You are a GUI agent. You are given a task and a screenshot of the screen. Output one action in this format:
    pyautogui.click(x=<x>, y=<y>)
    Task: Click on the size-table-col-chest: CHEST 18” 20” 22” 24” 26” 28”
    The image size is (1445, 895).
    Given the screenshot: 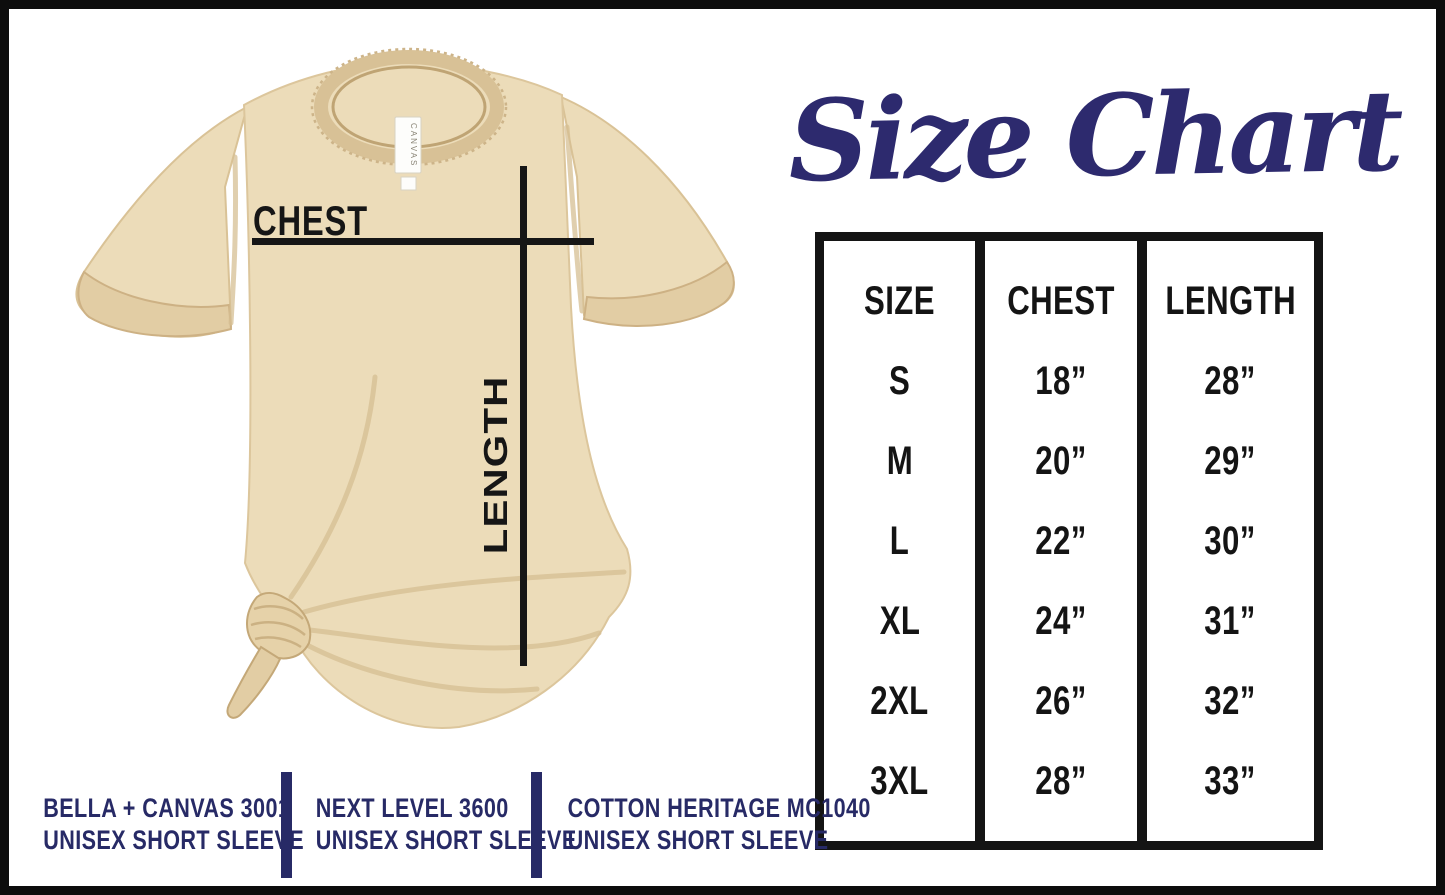 What is the action you would take?
    pyautogui.click(x=1055, y=541)
    